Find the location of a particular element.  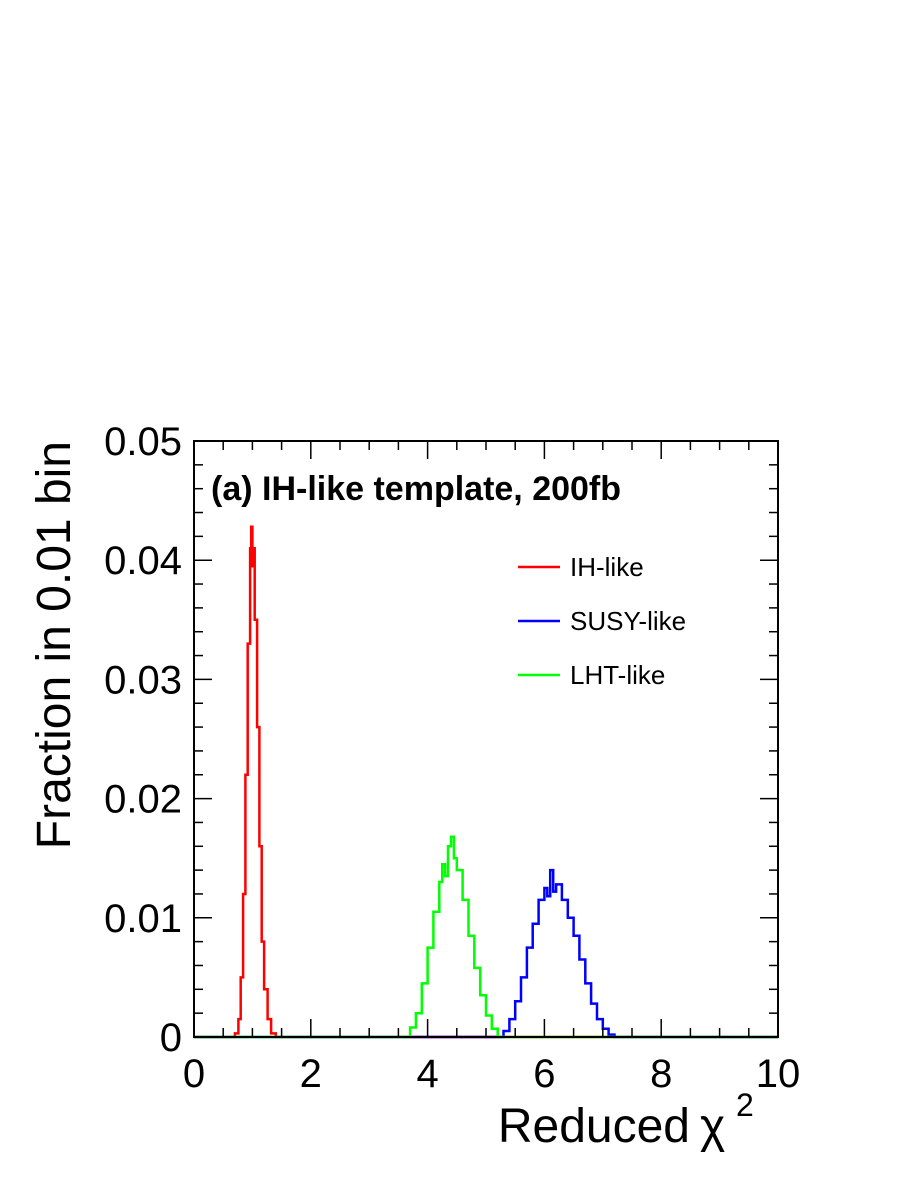

legend-label: LHT-like is located at coordinates (617, 675).